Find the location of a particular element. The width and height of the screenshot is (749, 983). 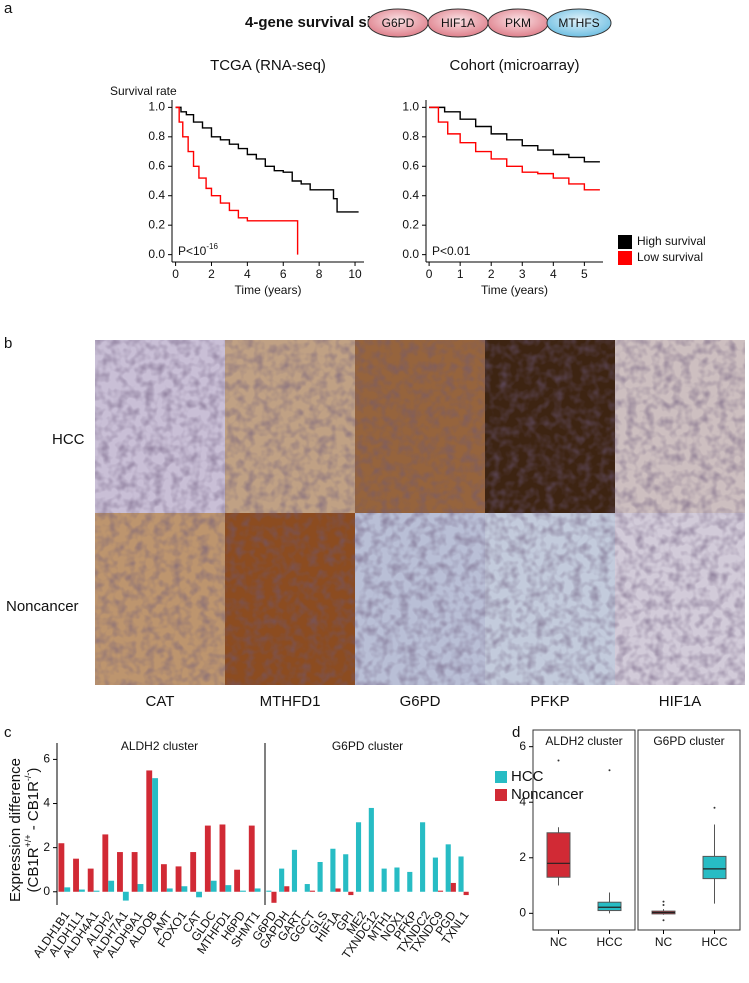

x-tick-label: 10 is located at coordinates (355, 274).